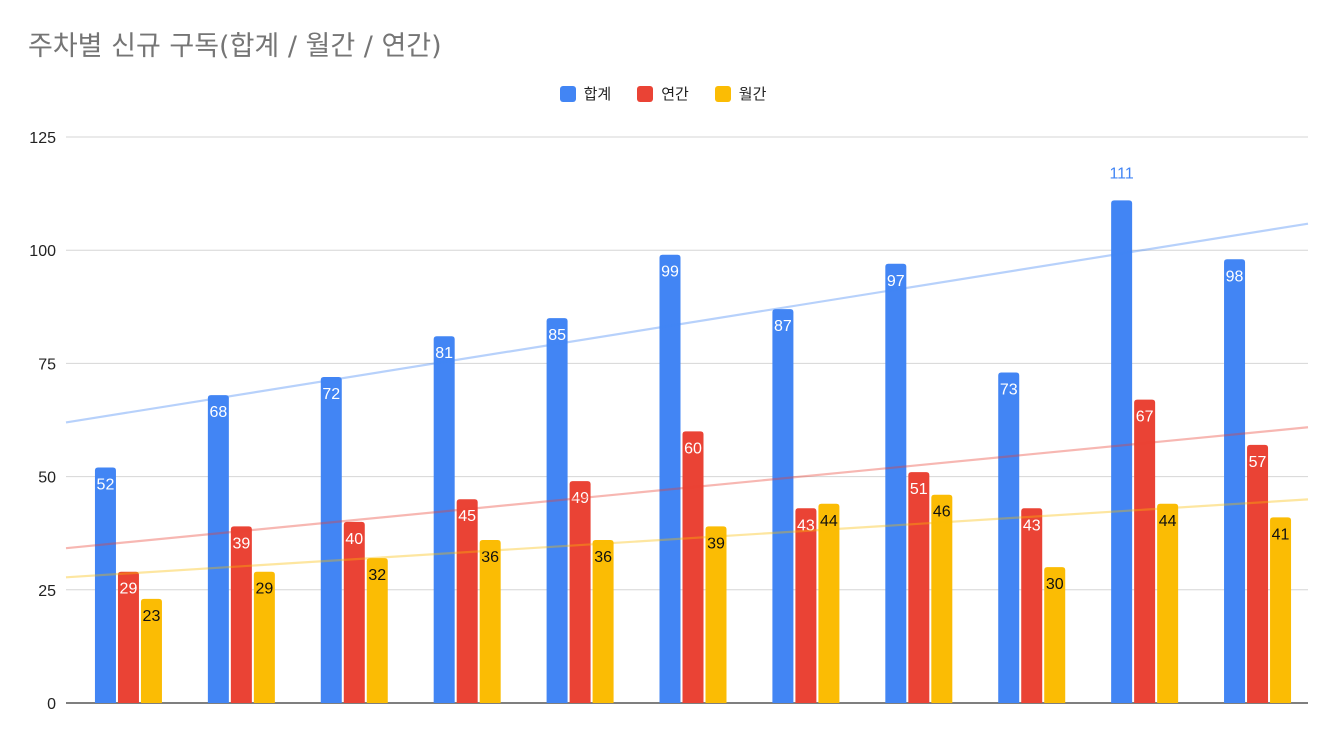 This screenshot has height=732, width=1326. Describe the element at coordinates (264, 589) in the screenshot. I see `data-label-monthly: 29` at that location.